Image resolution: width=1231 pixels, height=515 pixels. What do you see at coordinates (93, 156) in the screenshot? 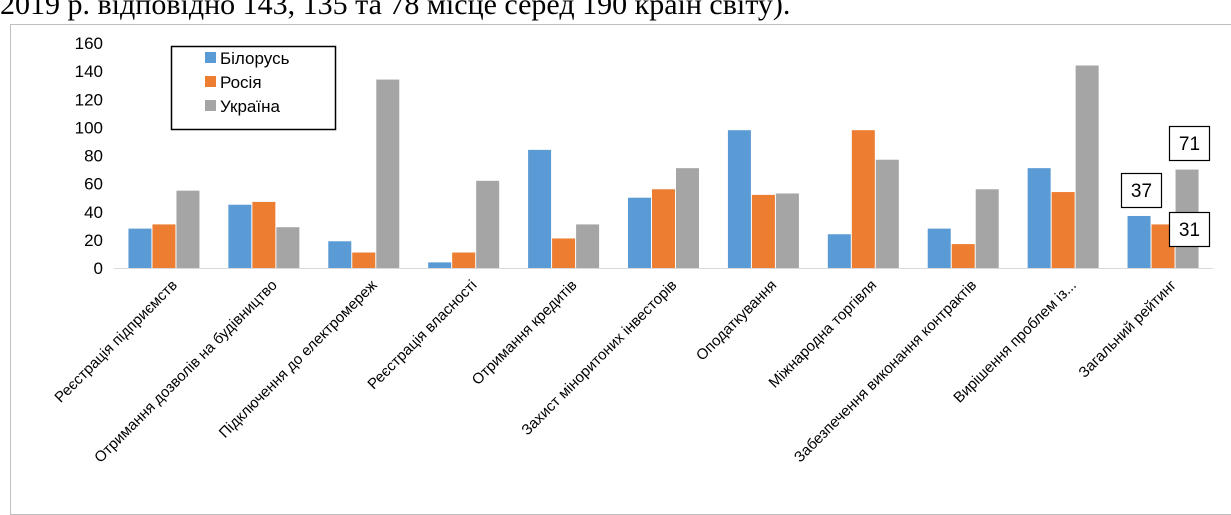
I see `y-tick-label: 80` at bounding box center [93, 156].